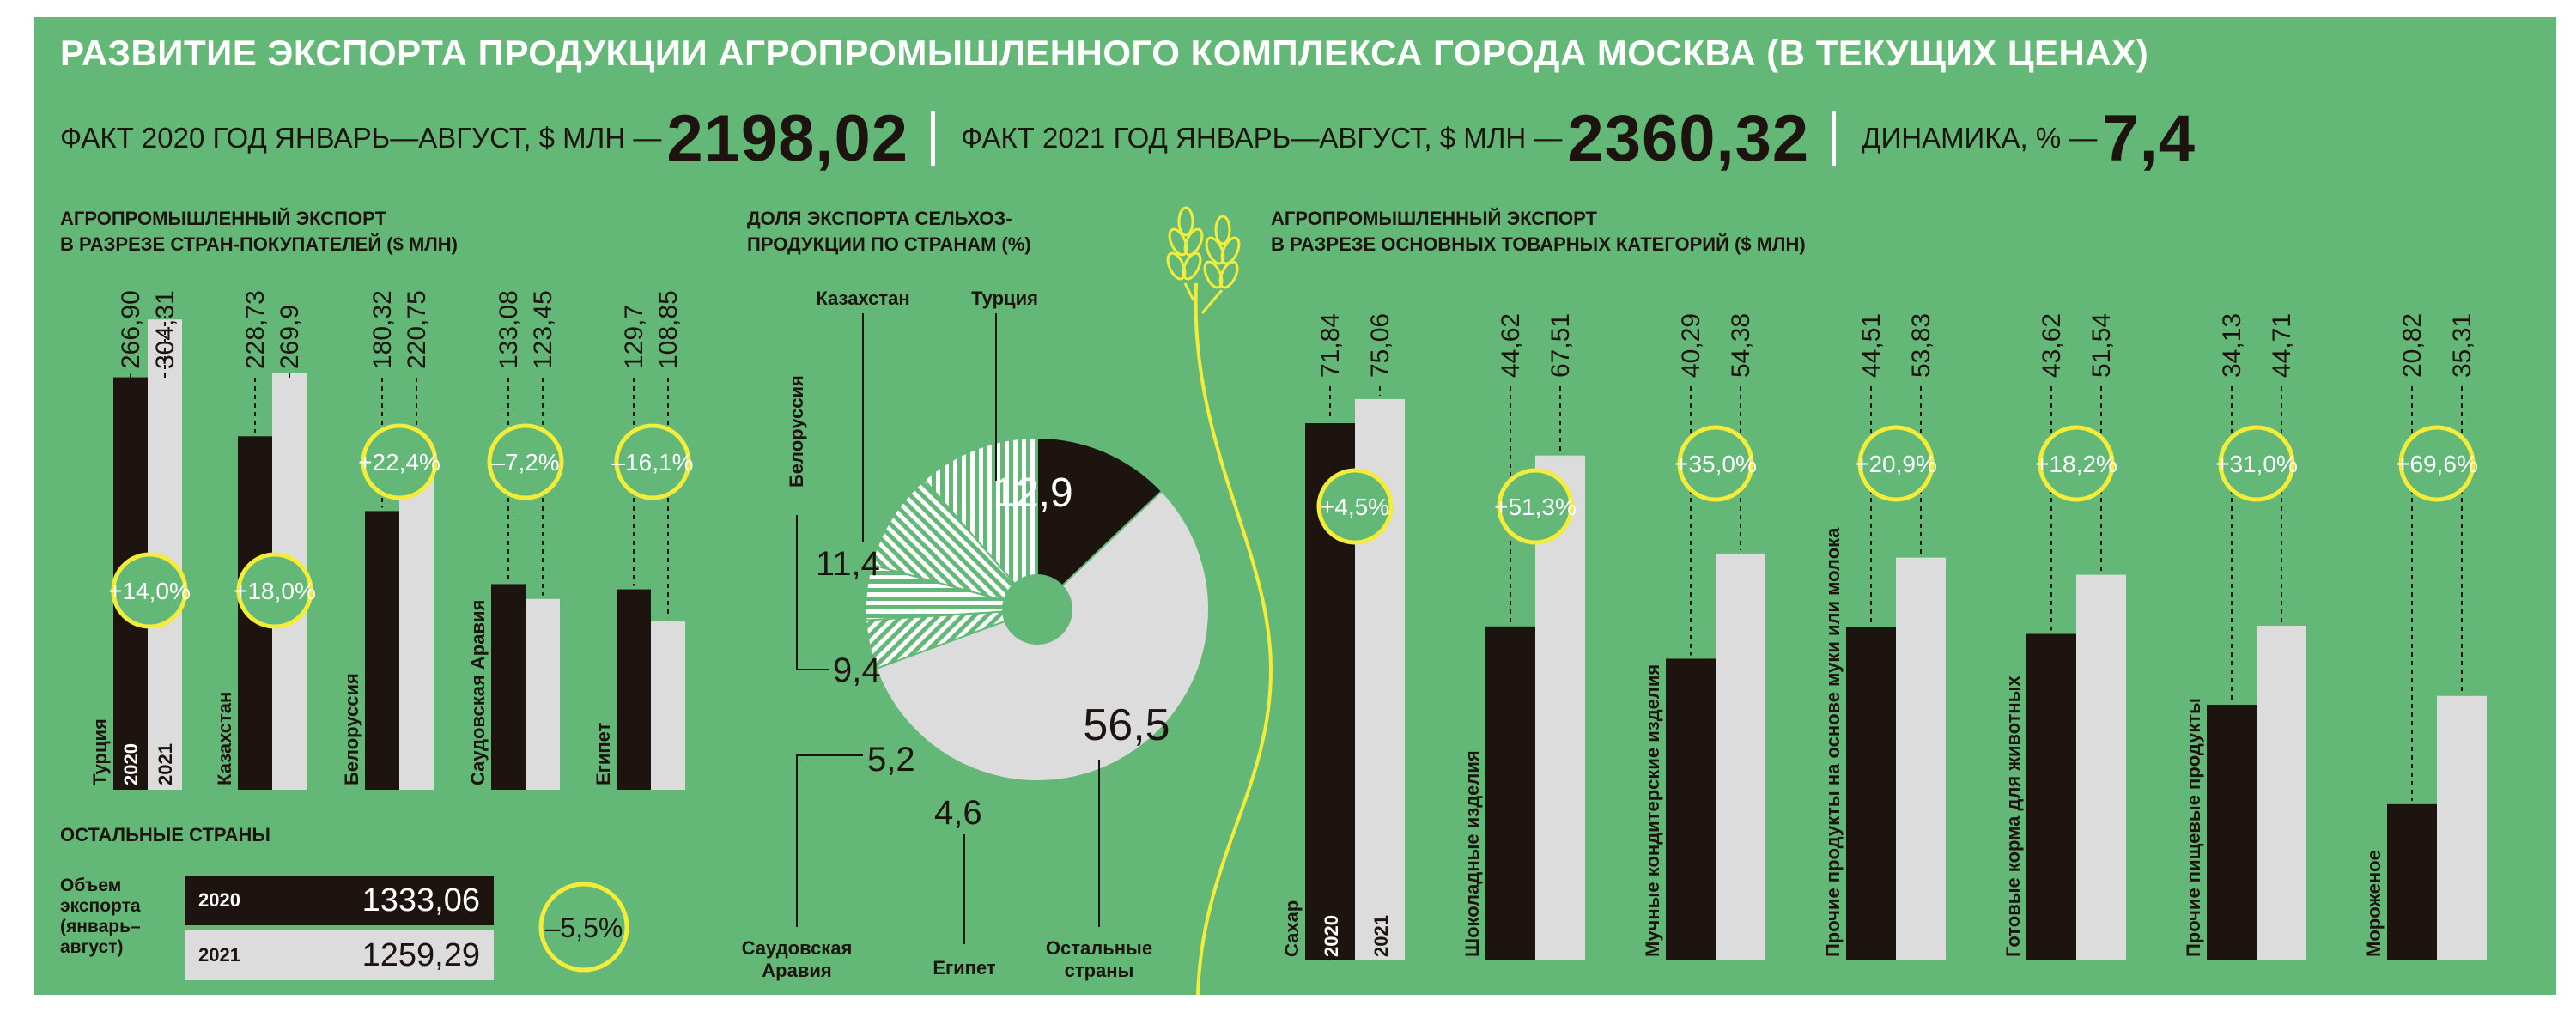 This screenshot has height=1012, width=2576. What do you see at coordinates (1032, 493) in the screenshot?
I see `slice-label-turkey: 12,9` at bounding box center [1032, 493].